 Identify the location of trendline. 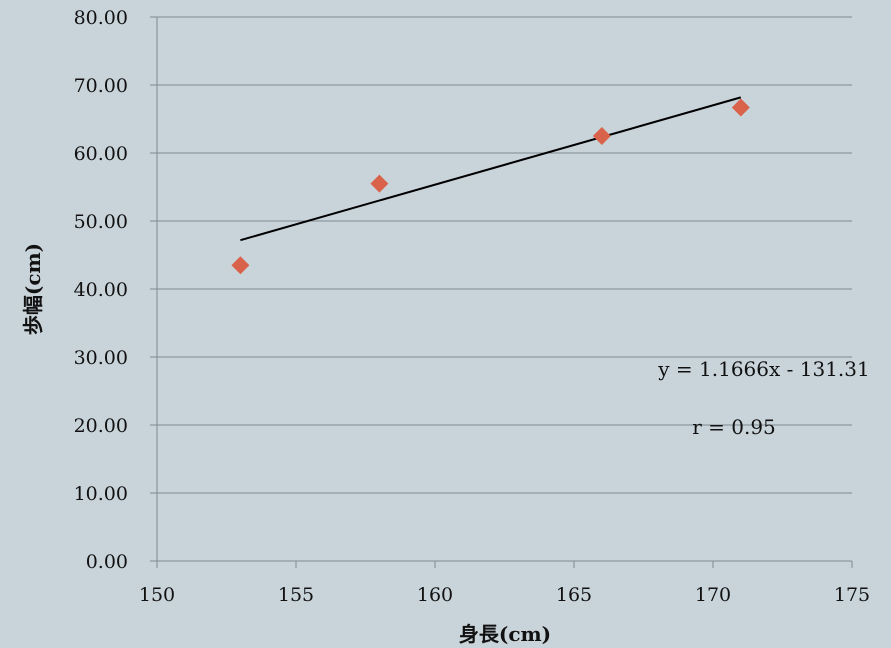
(490, 168).